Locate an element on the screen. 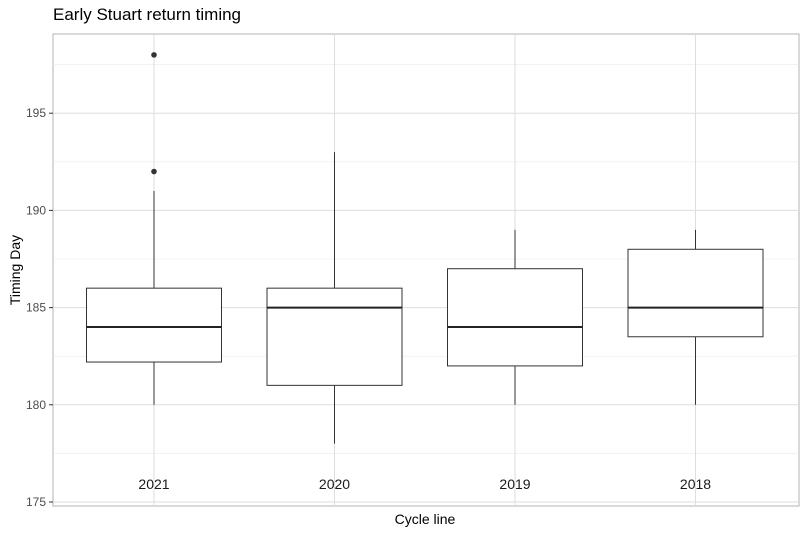  x-axis-title: Cycle line is located at coordinates (425, 519).